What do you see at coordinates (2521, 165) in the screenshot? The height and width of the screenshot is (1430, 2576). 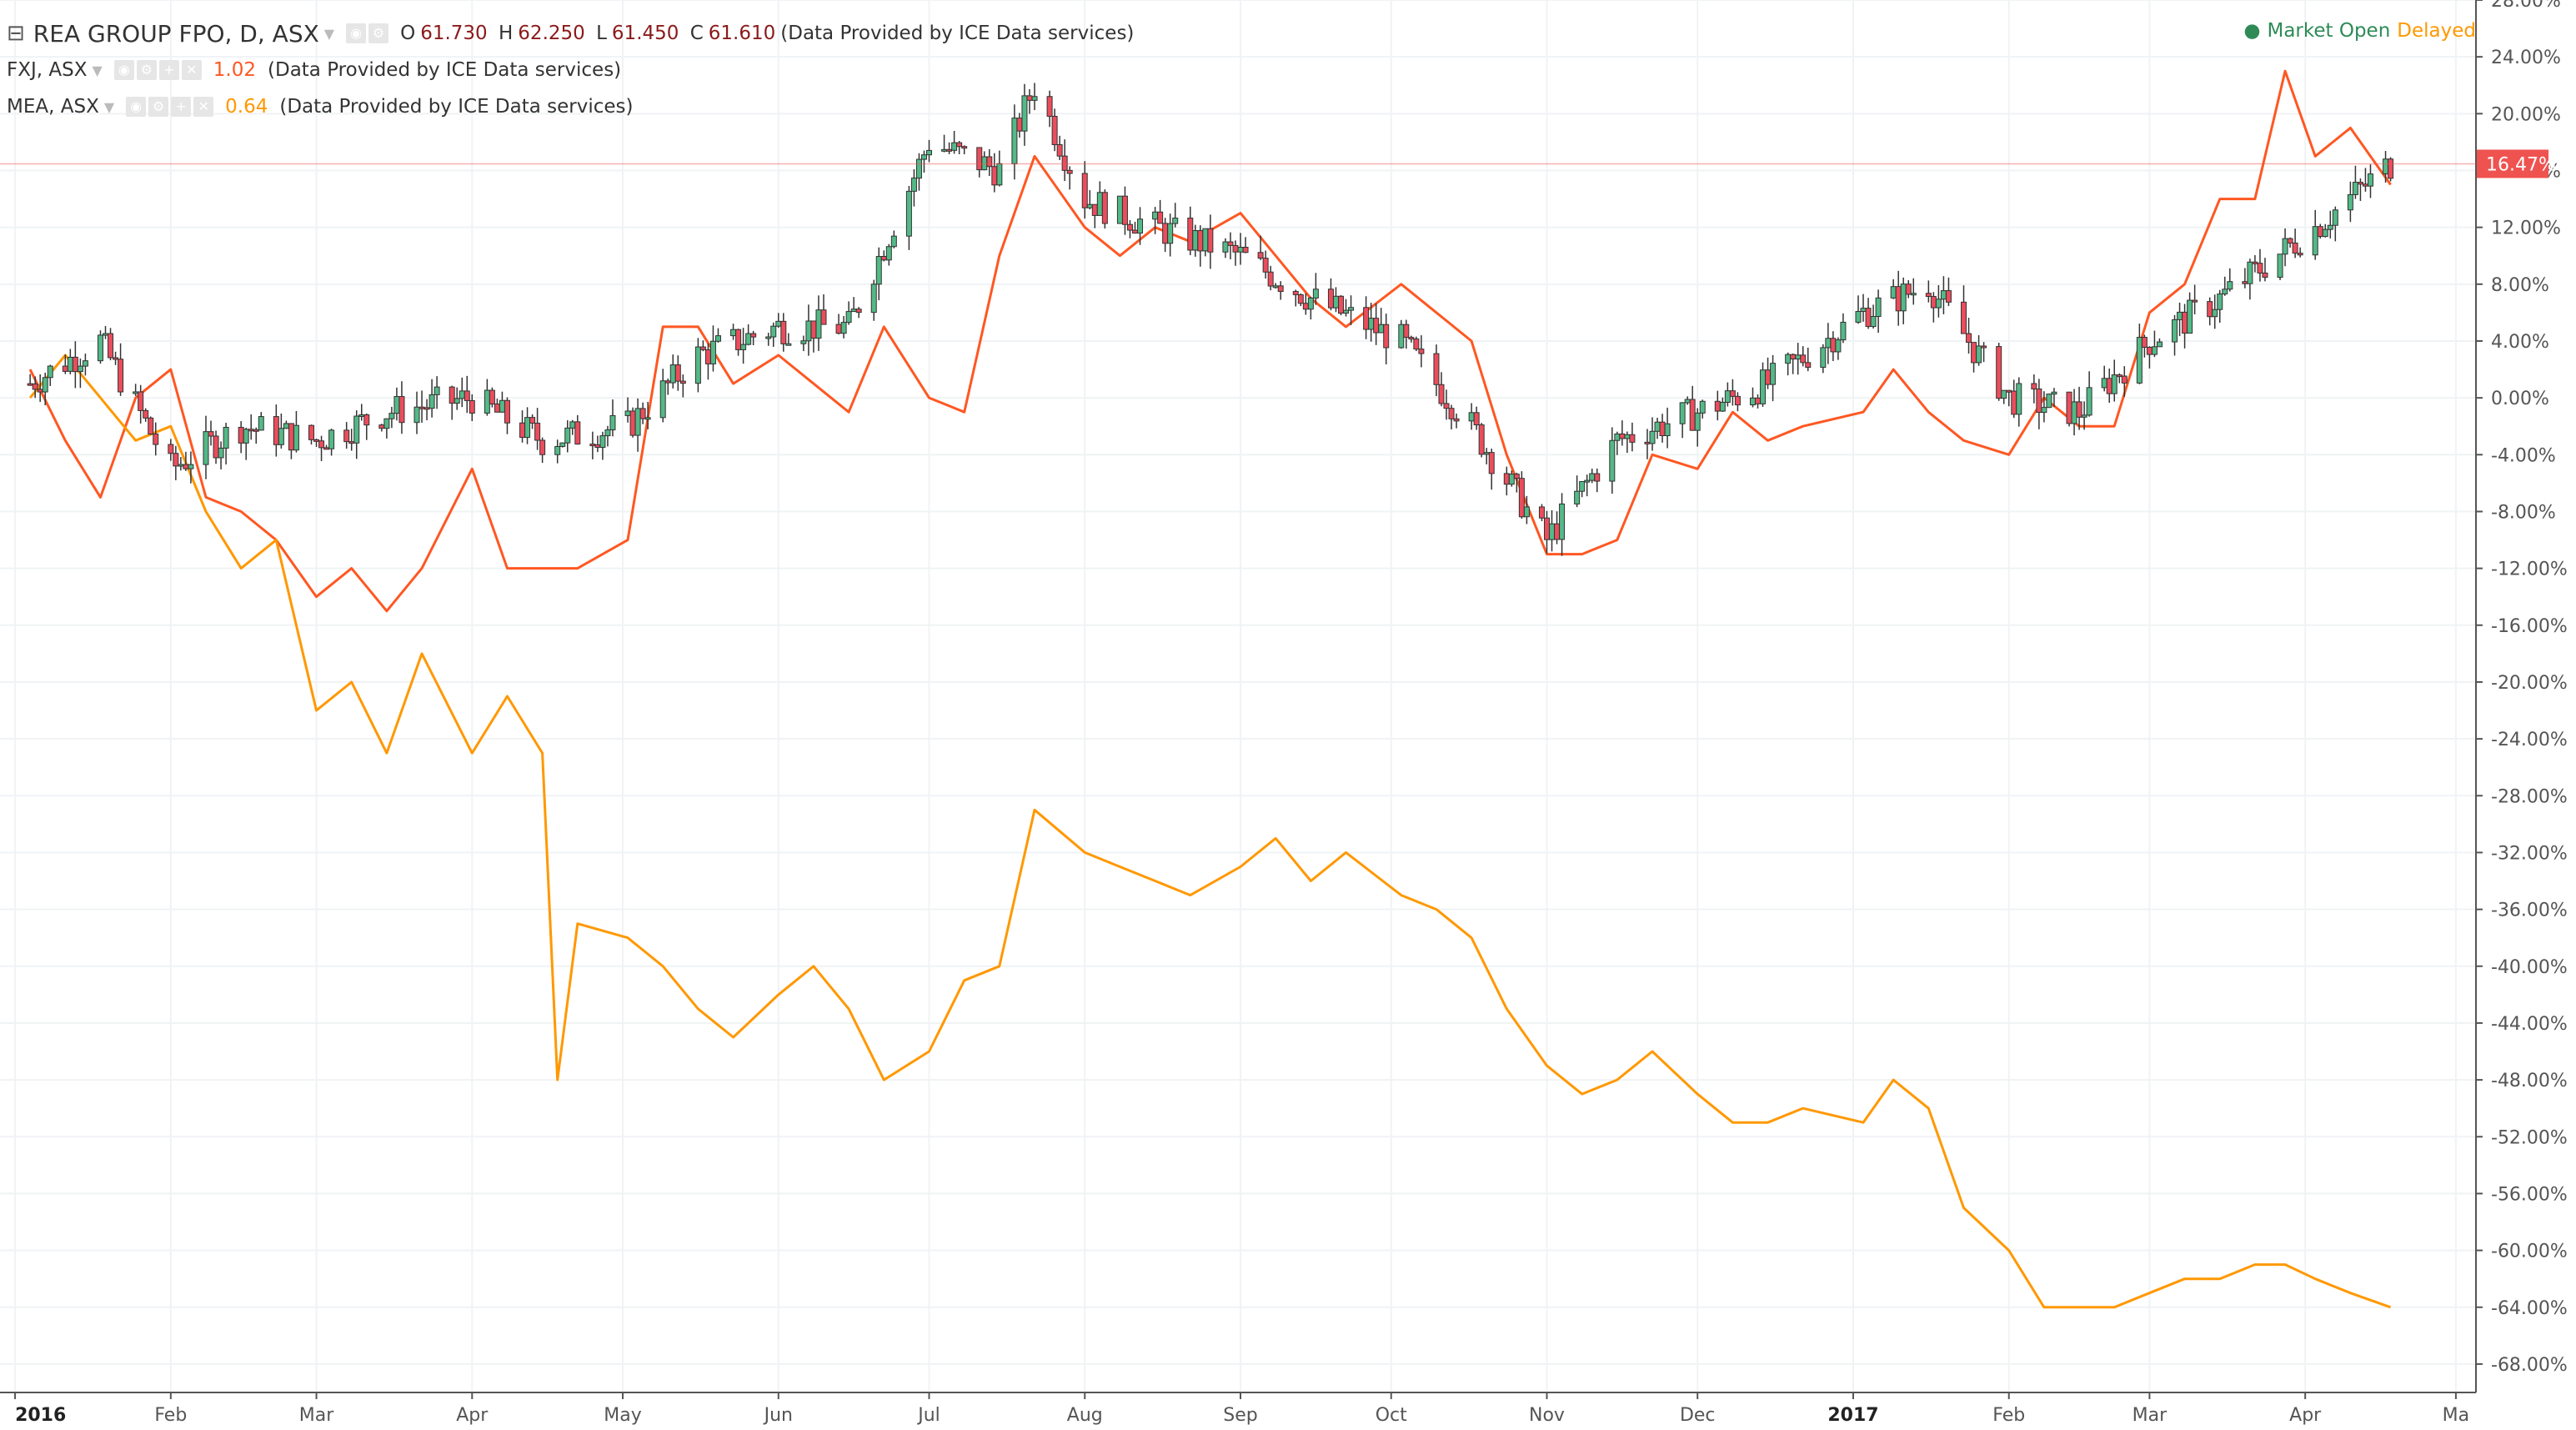 I see `last-price-label: 16.47%` at bounding box center [2521, 165].